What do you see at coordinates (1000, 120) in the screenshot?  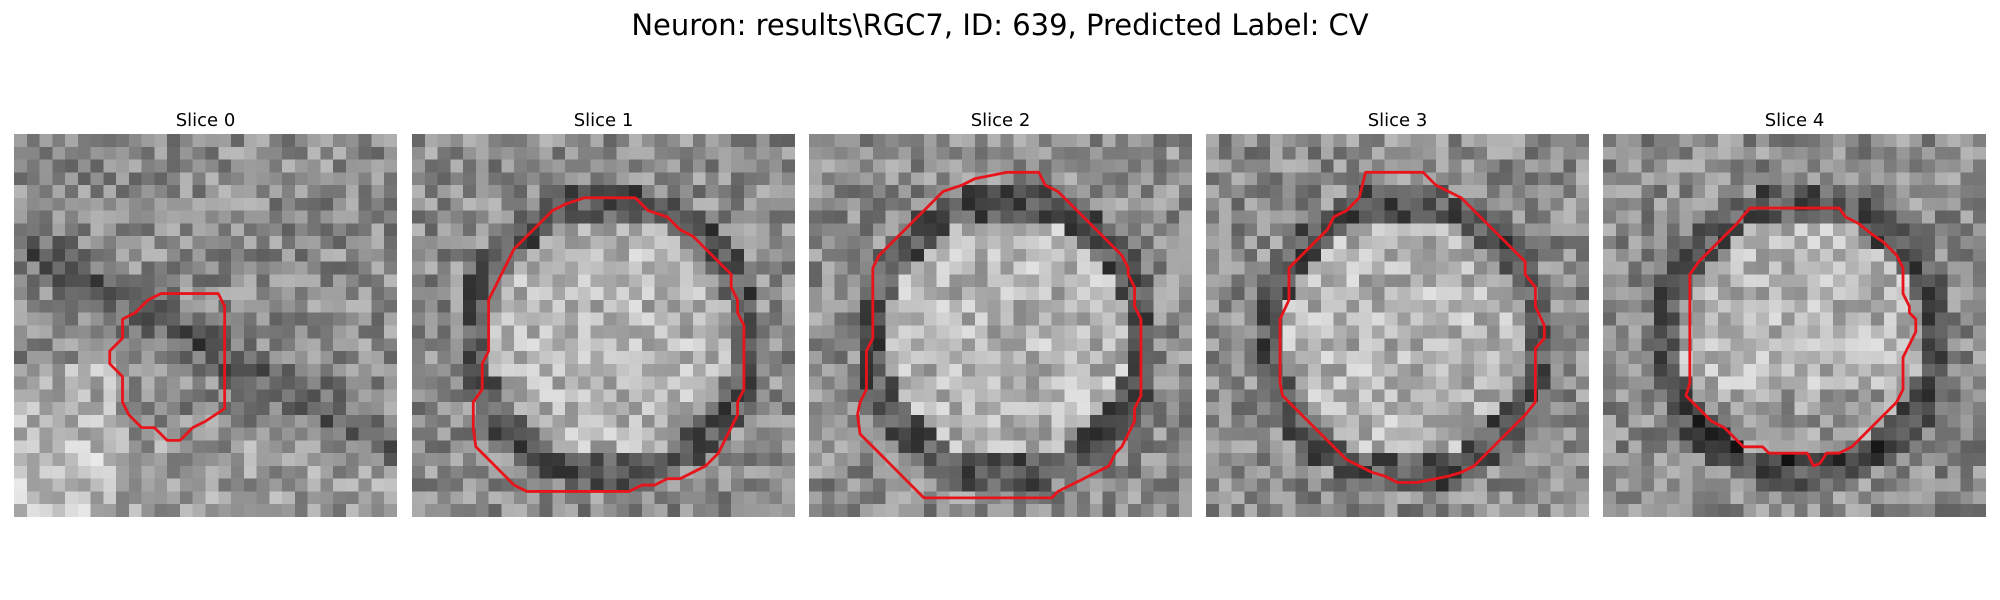 I see `slice-title: Slice 2` at bounding box center [1000, 120].